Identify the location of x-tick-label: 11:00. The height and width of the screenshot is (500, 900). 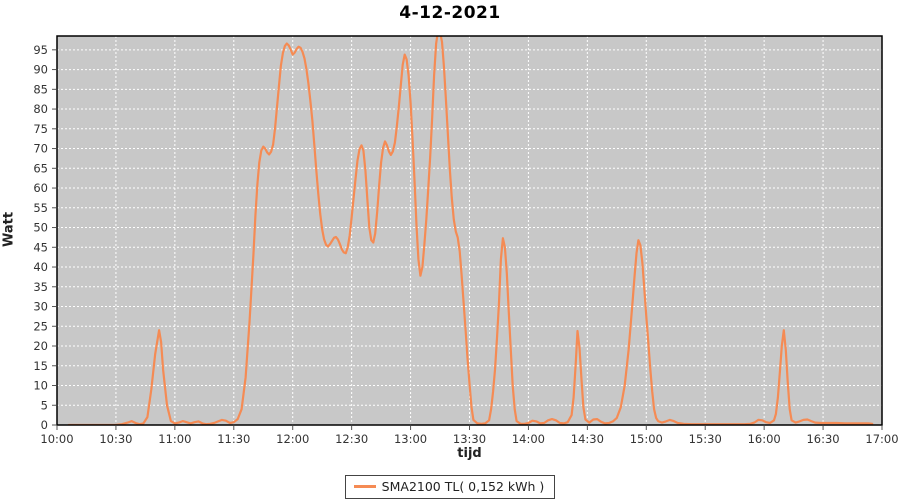
(174, 439).